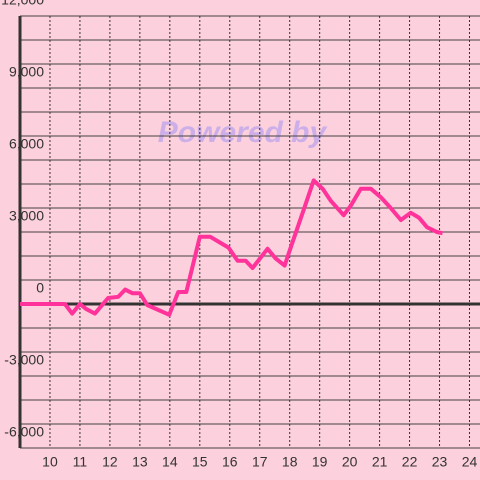  What do you see at coordinates (200, 462) in the screenshot?
I see `x-tick-label: 15` at bounding box center [200, 462].